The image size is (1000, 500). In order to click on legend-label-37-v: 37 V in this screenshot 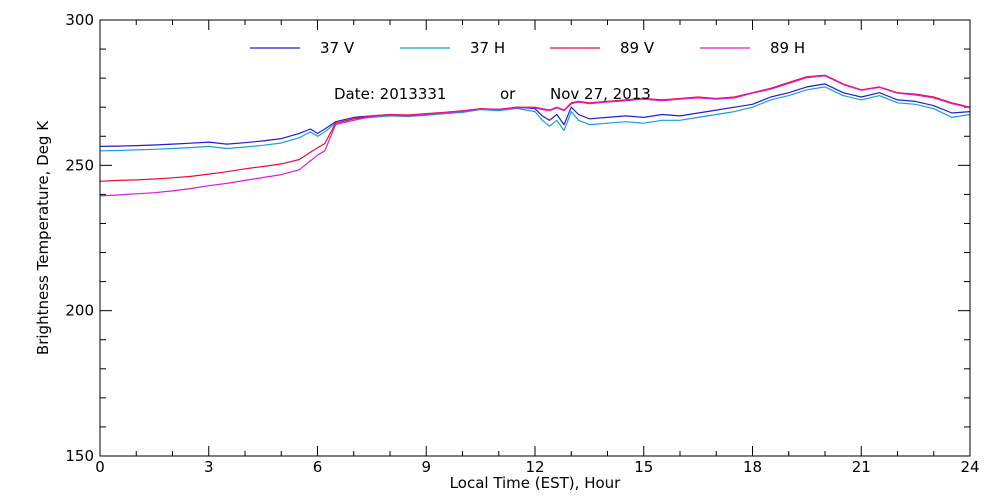, I will do `click(337, 48)`.